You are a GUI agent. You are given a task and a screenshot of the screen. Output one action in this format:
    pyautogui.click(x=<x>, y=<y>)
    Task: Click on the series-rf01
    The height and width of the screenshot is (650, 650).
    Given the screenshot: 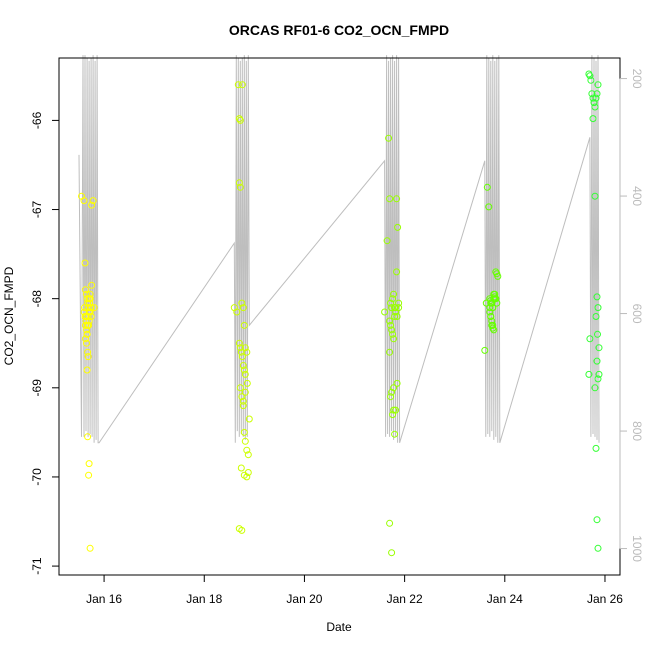 What is the action you would take?
    pyautogui.click(x=88, y=372)
    